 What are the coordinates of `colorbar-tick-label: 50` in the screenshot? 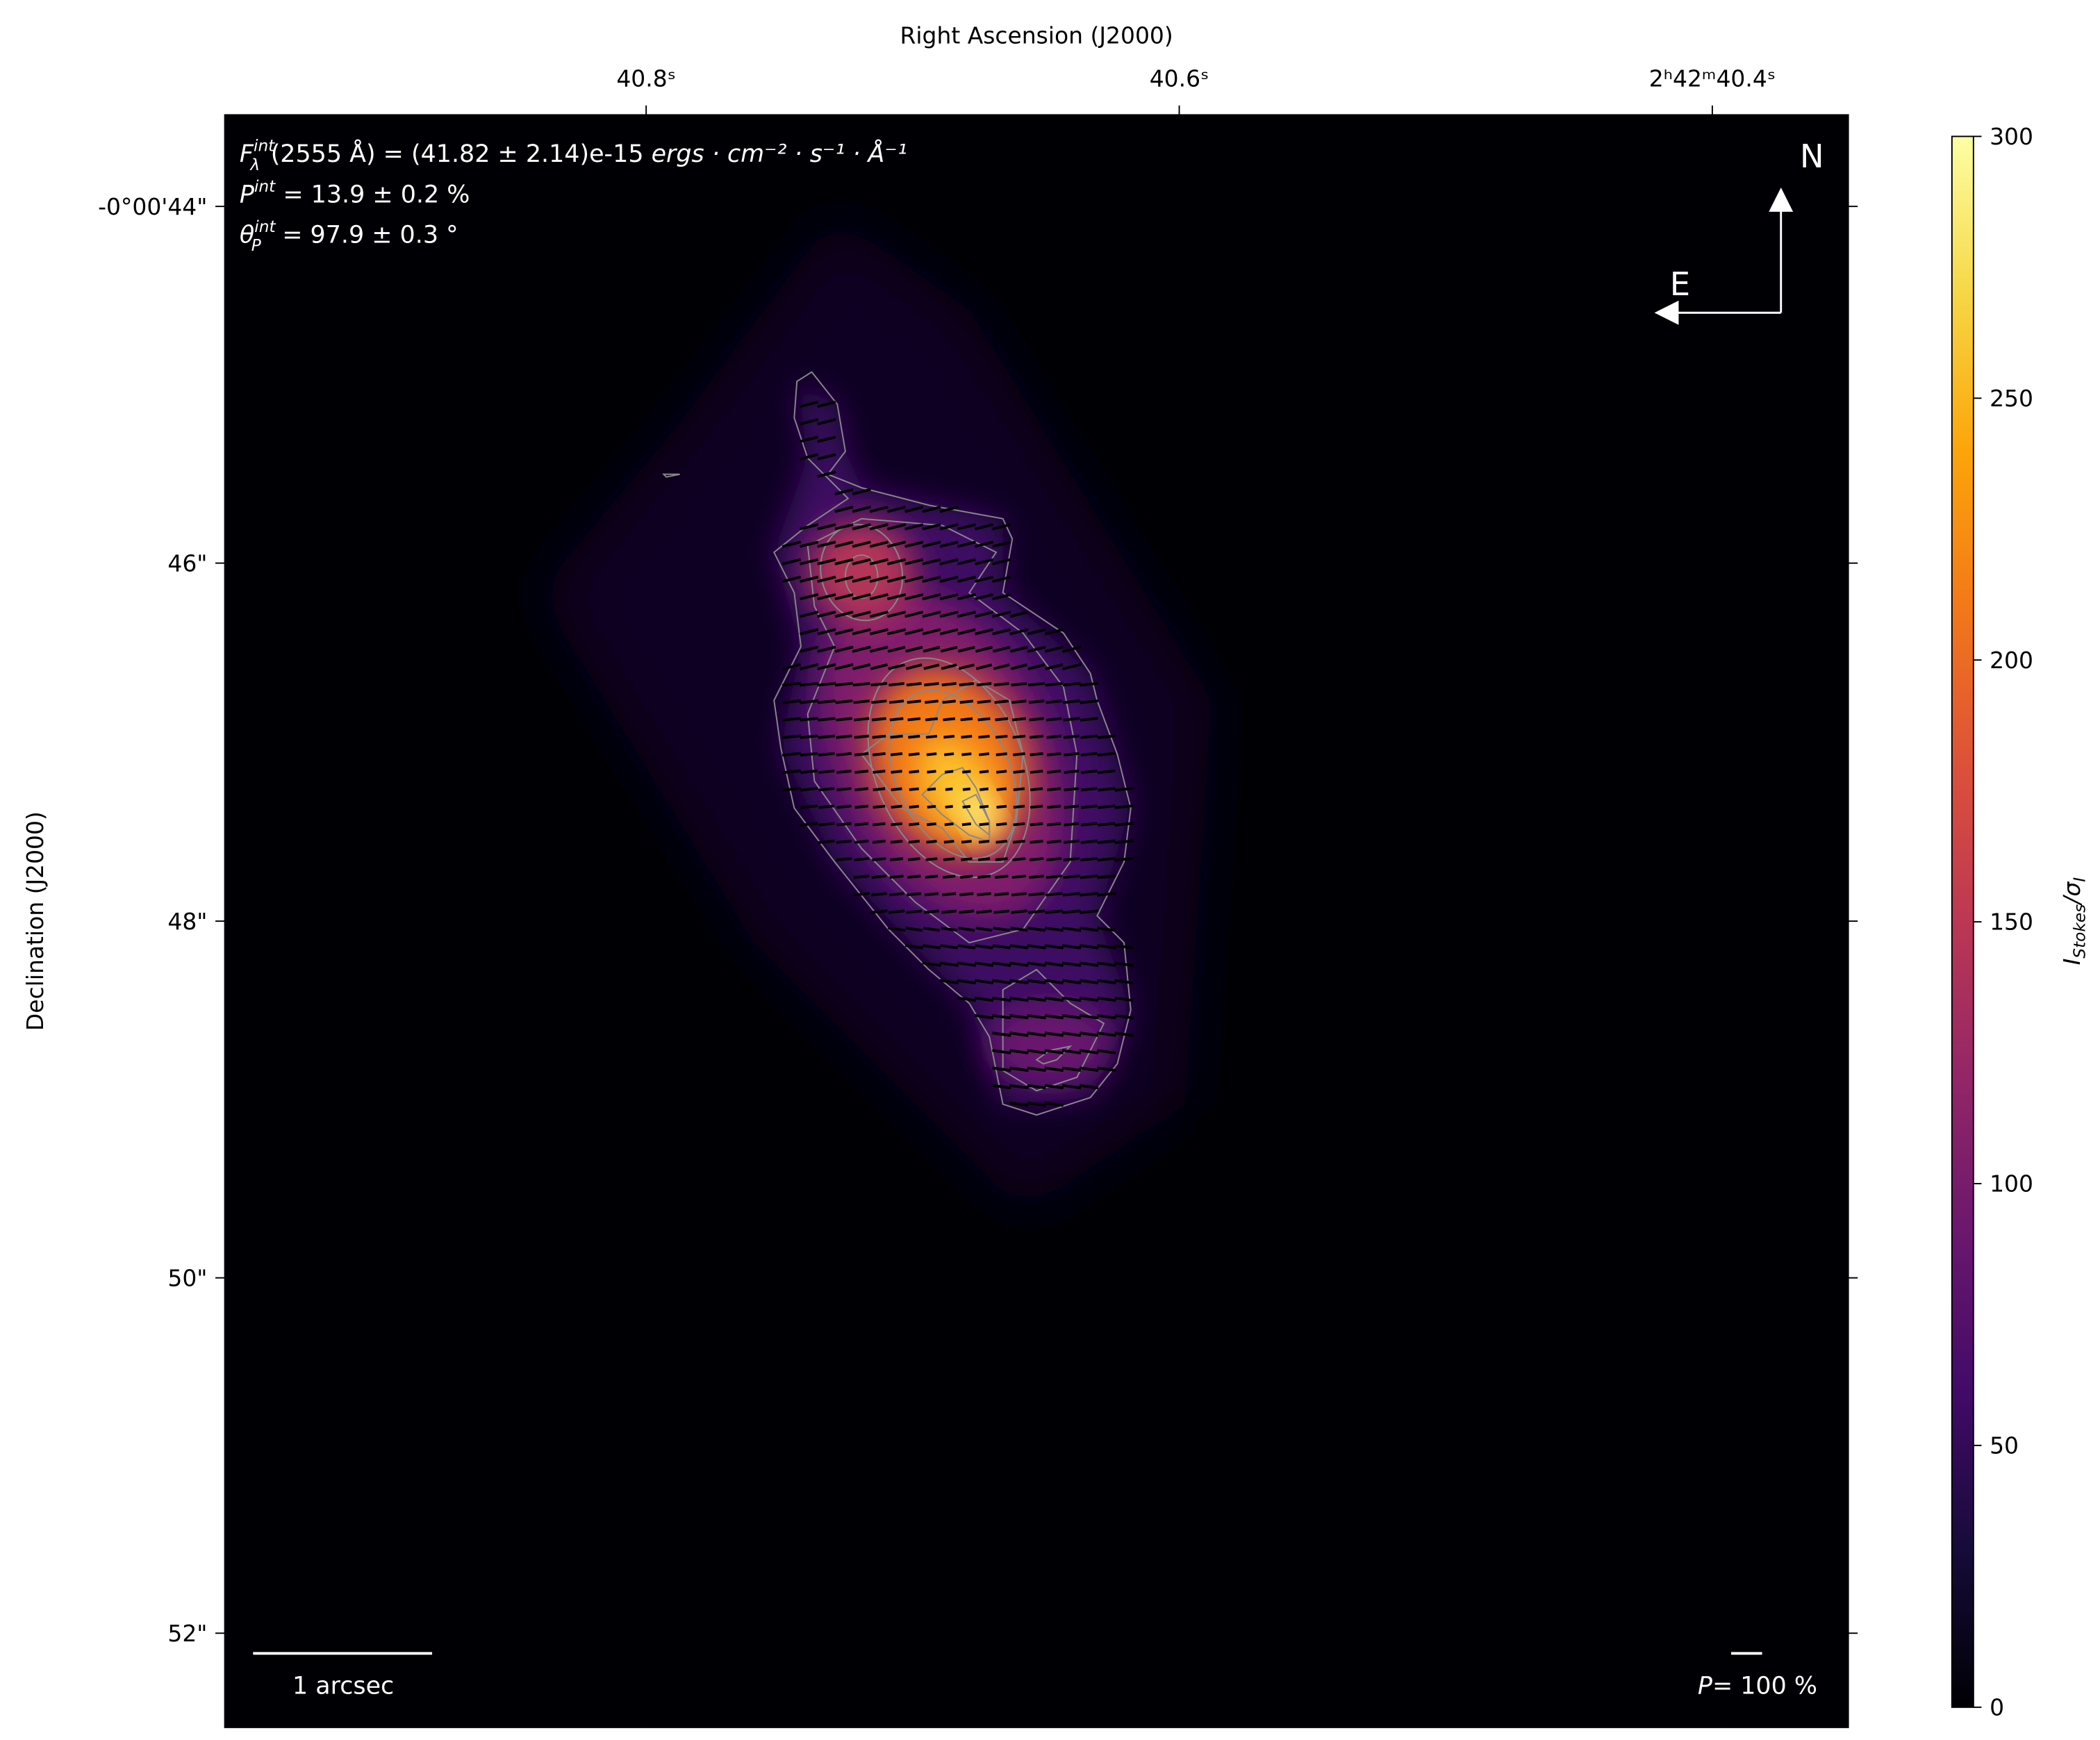 It's located at (2005, 1446).